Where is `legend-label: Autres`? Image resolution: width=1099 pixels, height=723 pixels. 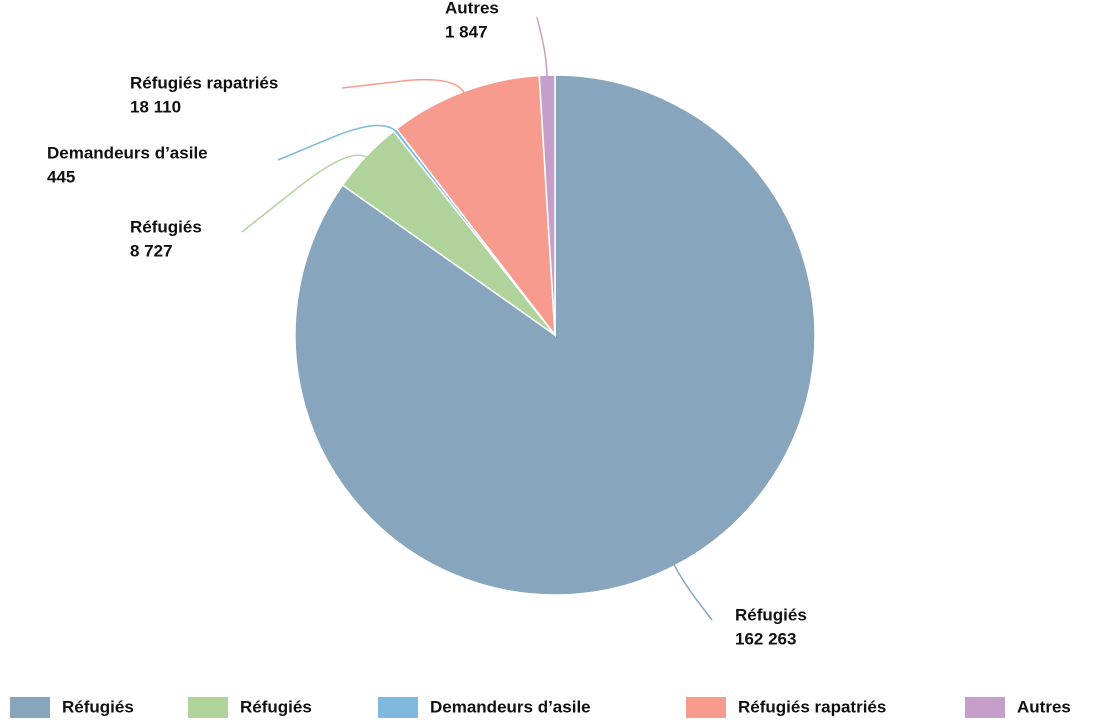 legend-label: Autres is located at coordinates (1044, 706).